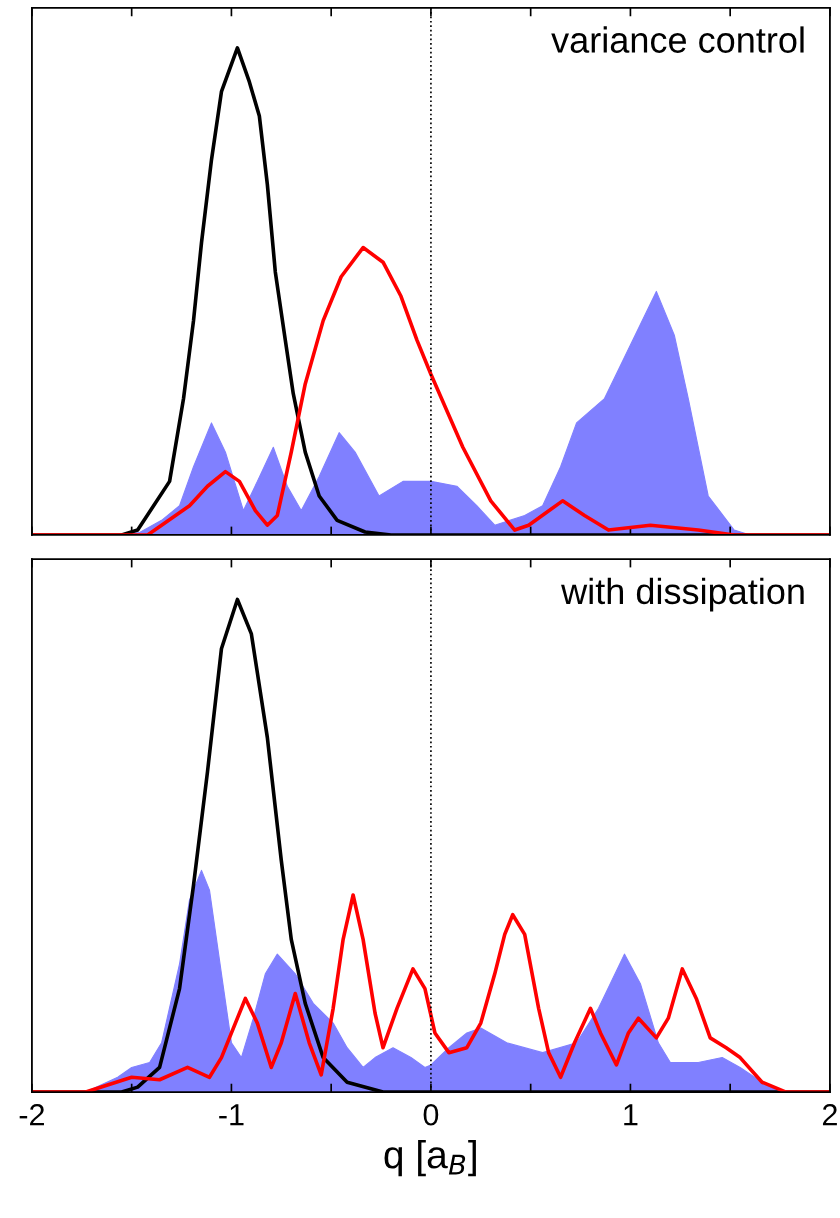 The width and height of the screenshot is (840, 1218). I want to click on x-tick-label: 0, so click(431, 1114).